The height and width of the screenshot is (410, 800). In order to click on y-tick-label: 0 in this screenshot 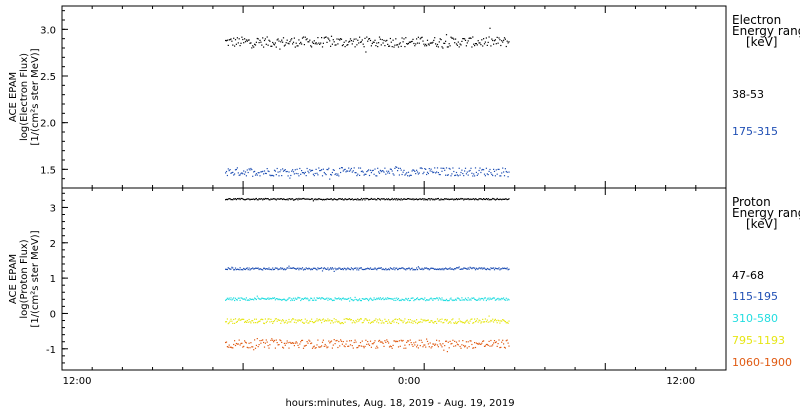, I will do `click(53, 314)`.